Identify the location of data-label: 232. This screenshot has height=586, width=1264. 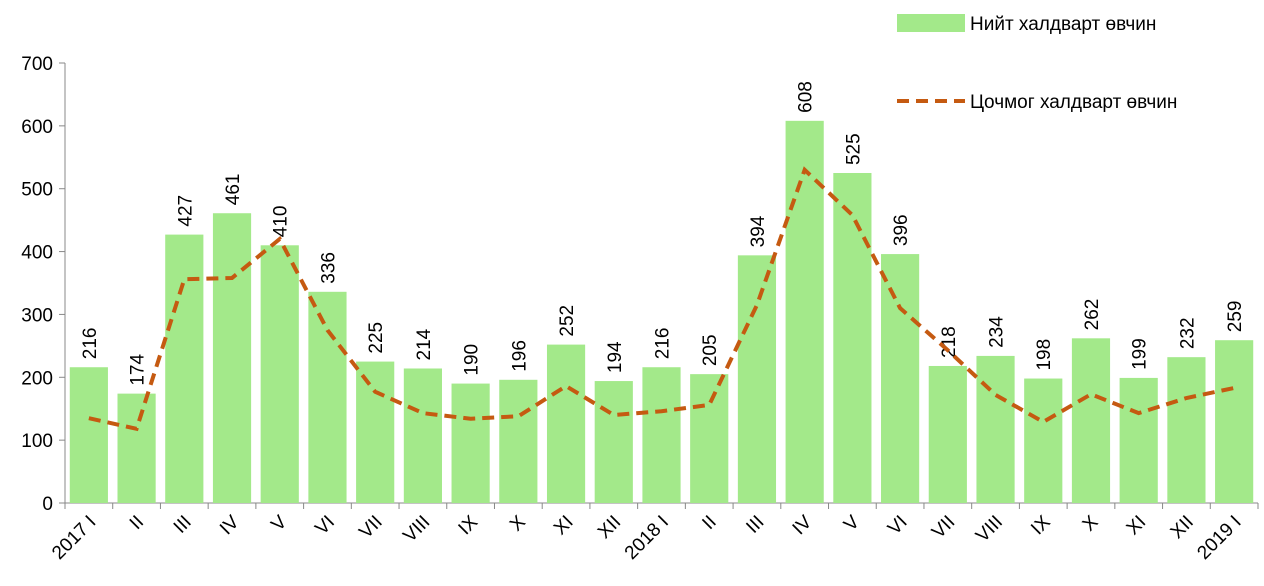
(1187, 333).